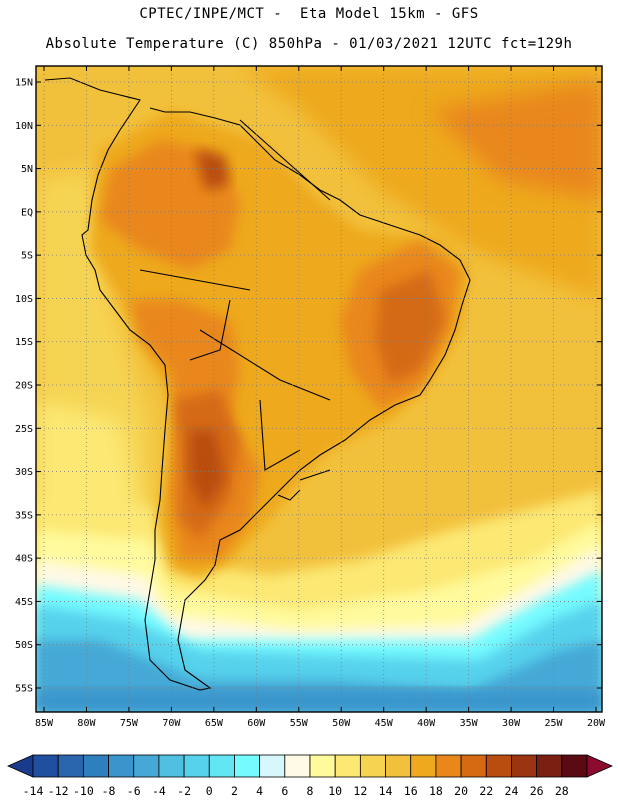  What do you see at coordinates (24, 645) in the screenshot?
I see `lat-label: 50S` at bounding box center [24, 645].